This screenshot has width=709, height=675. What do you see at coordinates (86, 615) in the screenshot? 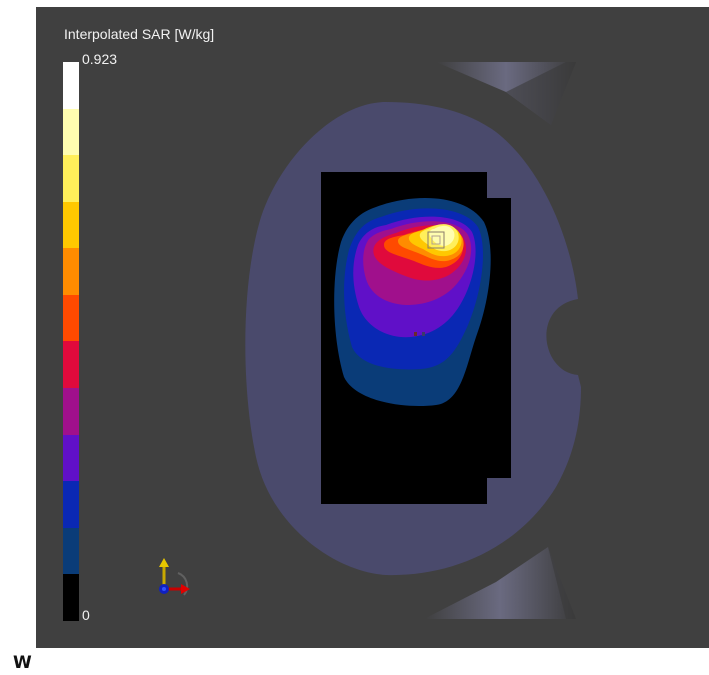
I see `legend-min-label: 0` at bounding box center [86, 615].